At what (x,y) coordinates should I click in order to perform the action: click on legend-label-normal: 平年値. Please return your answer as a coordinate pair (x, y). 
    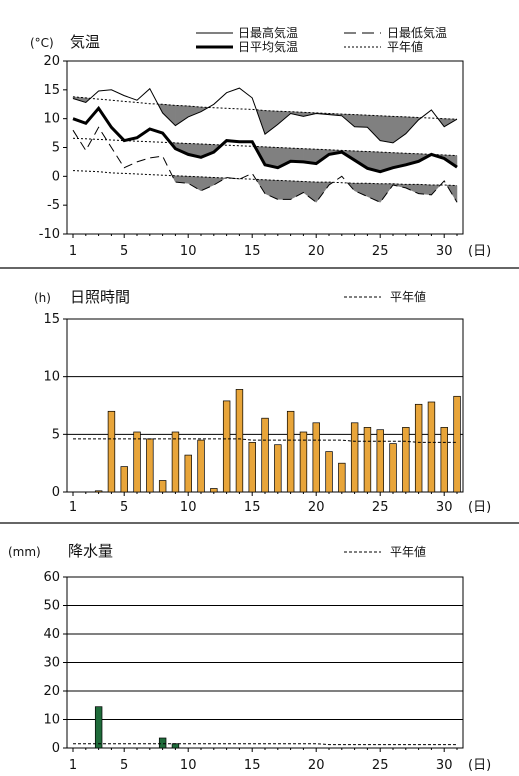
    Looking at the image, I should click on (405, 46).